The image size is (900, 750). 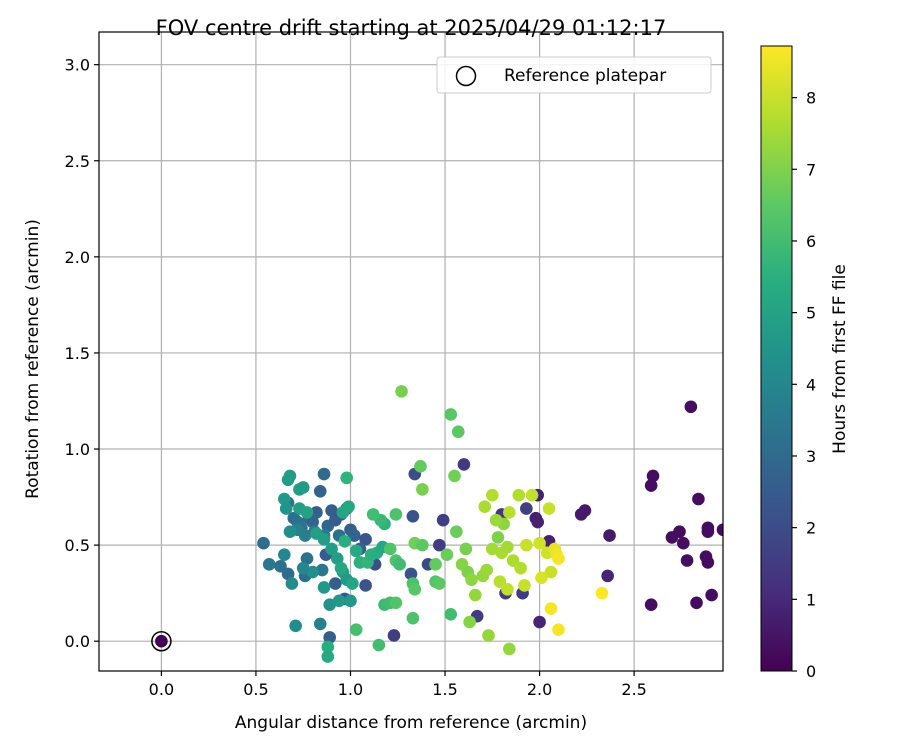 I want to click on x-axis: 0.0 0.5 1.0 1.5 2.0 2.5, so click(x=398, y=685).